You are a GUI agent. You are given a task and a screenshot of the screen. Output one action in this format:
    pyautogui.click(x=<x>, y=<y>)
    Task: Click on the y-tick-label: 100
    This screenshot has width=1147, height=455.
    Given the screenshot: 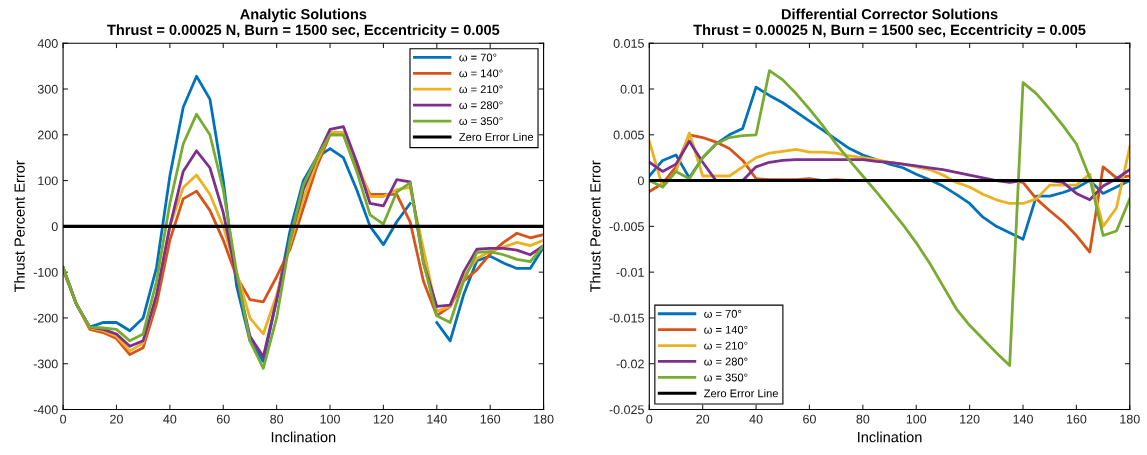 What is the action you would take?
    pyautogui.click(x=48, y=181)
    